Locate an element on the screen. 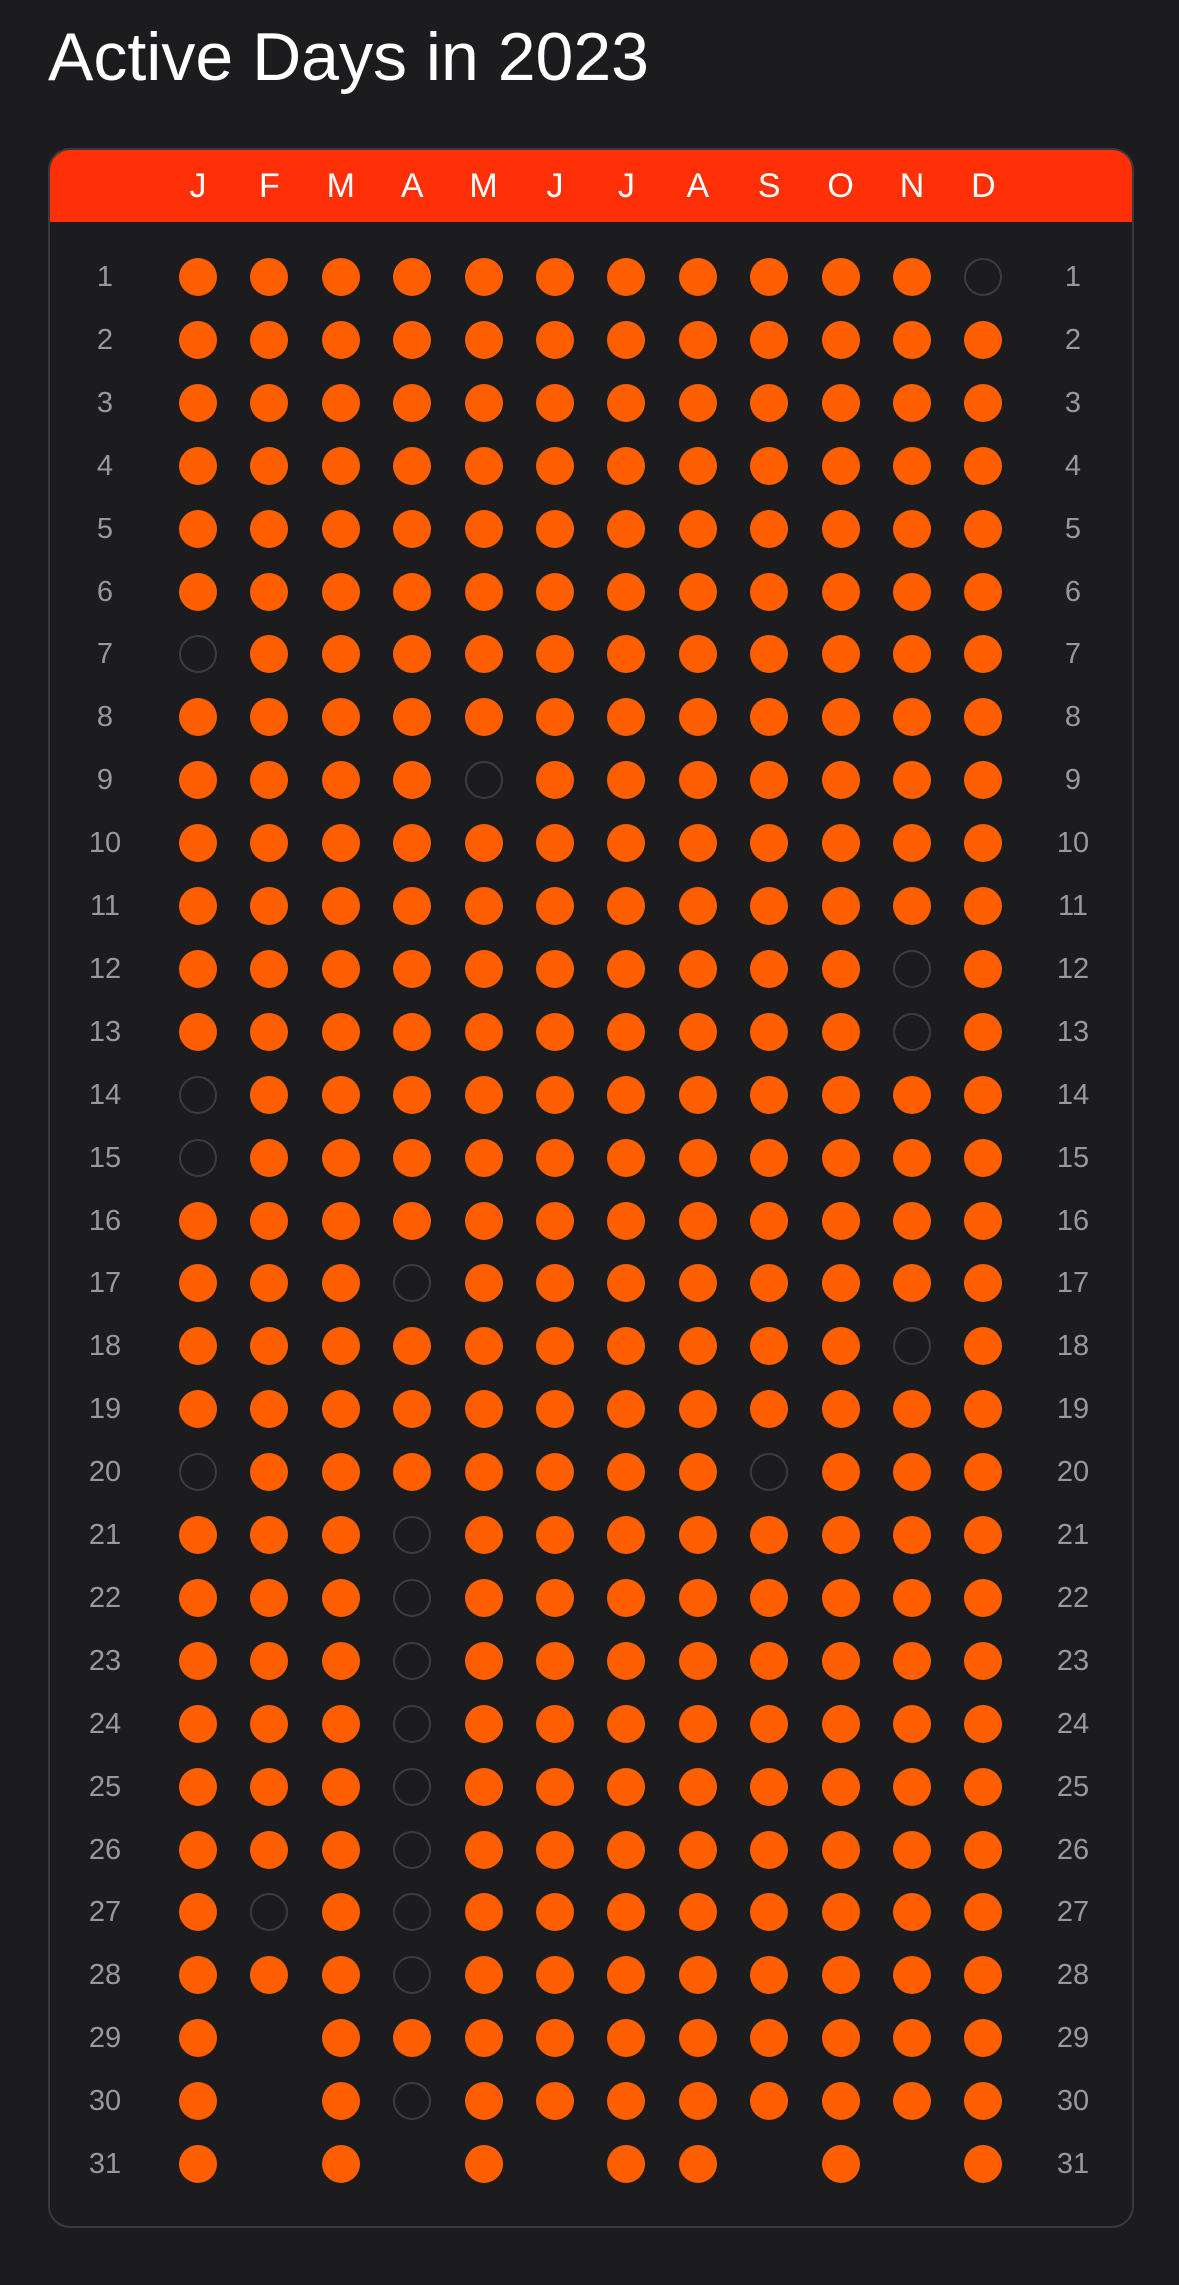  day-number-right: 23 is located at coordinates (1073, 1660).